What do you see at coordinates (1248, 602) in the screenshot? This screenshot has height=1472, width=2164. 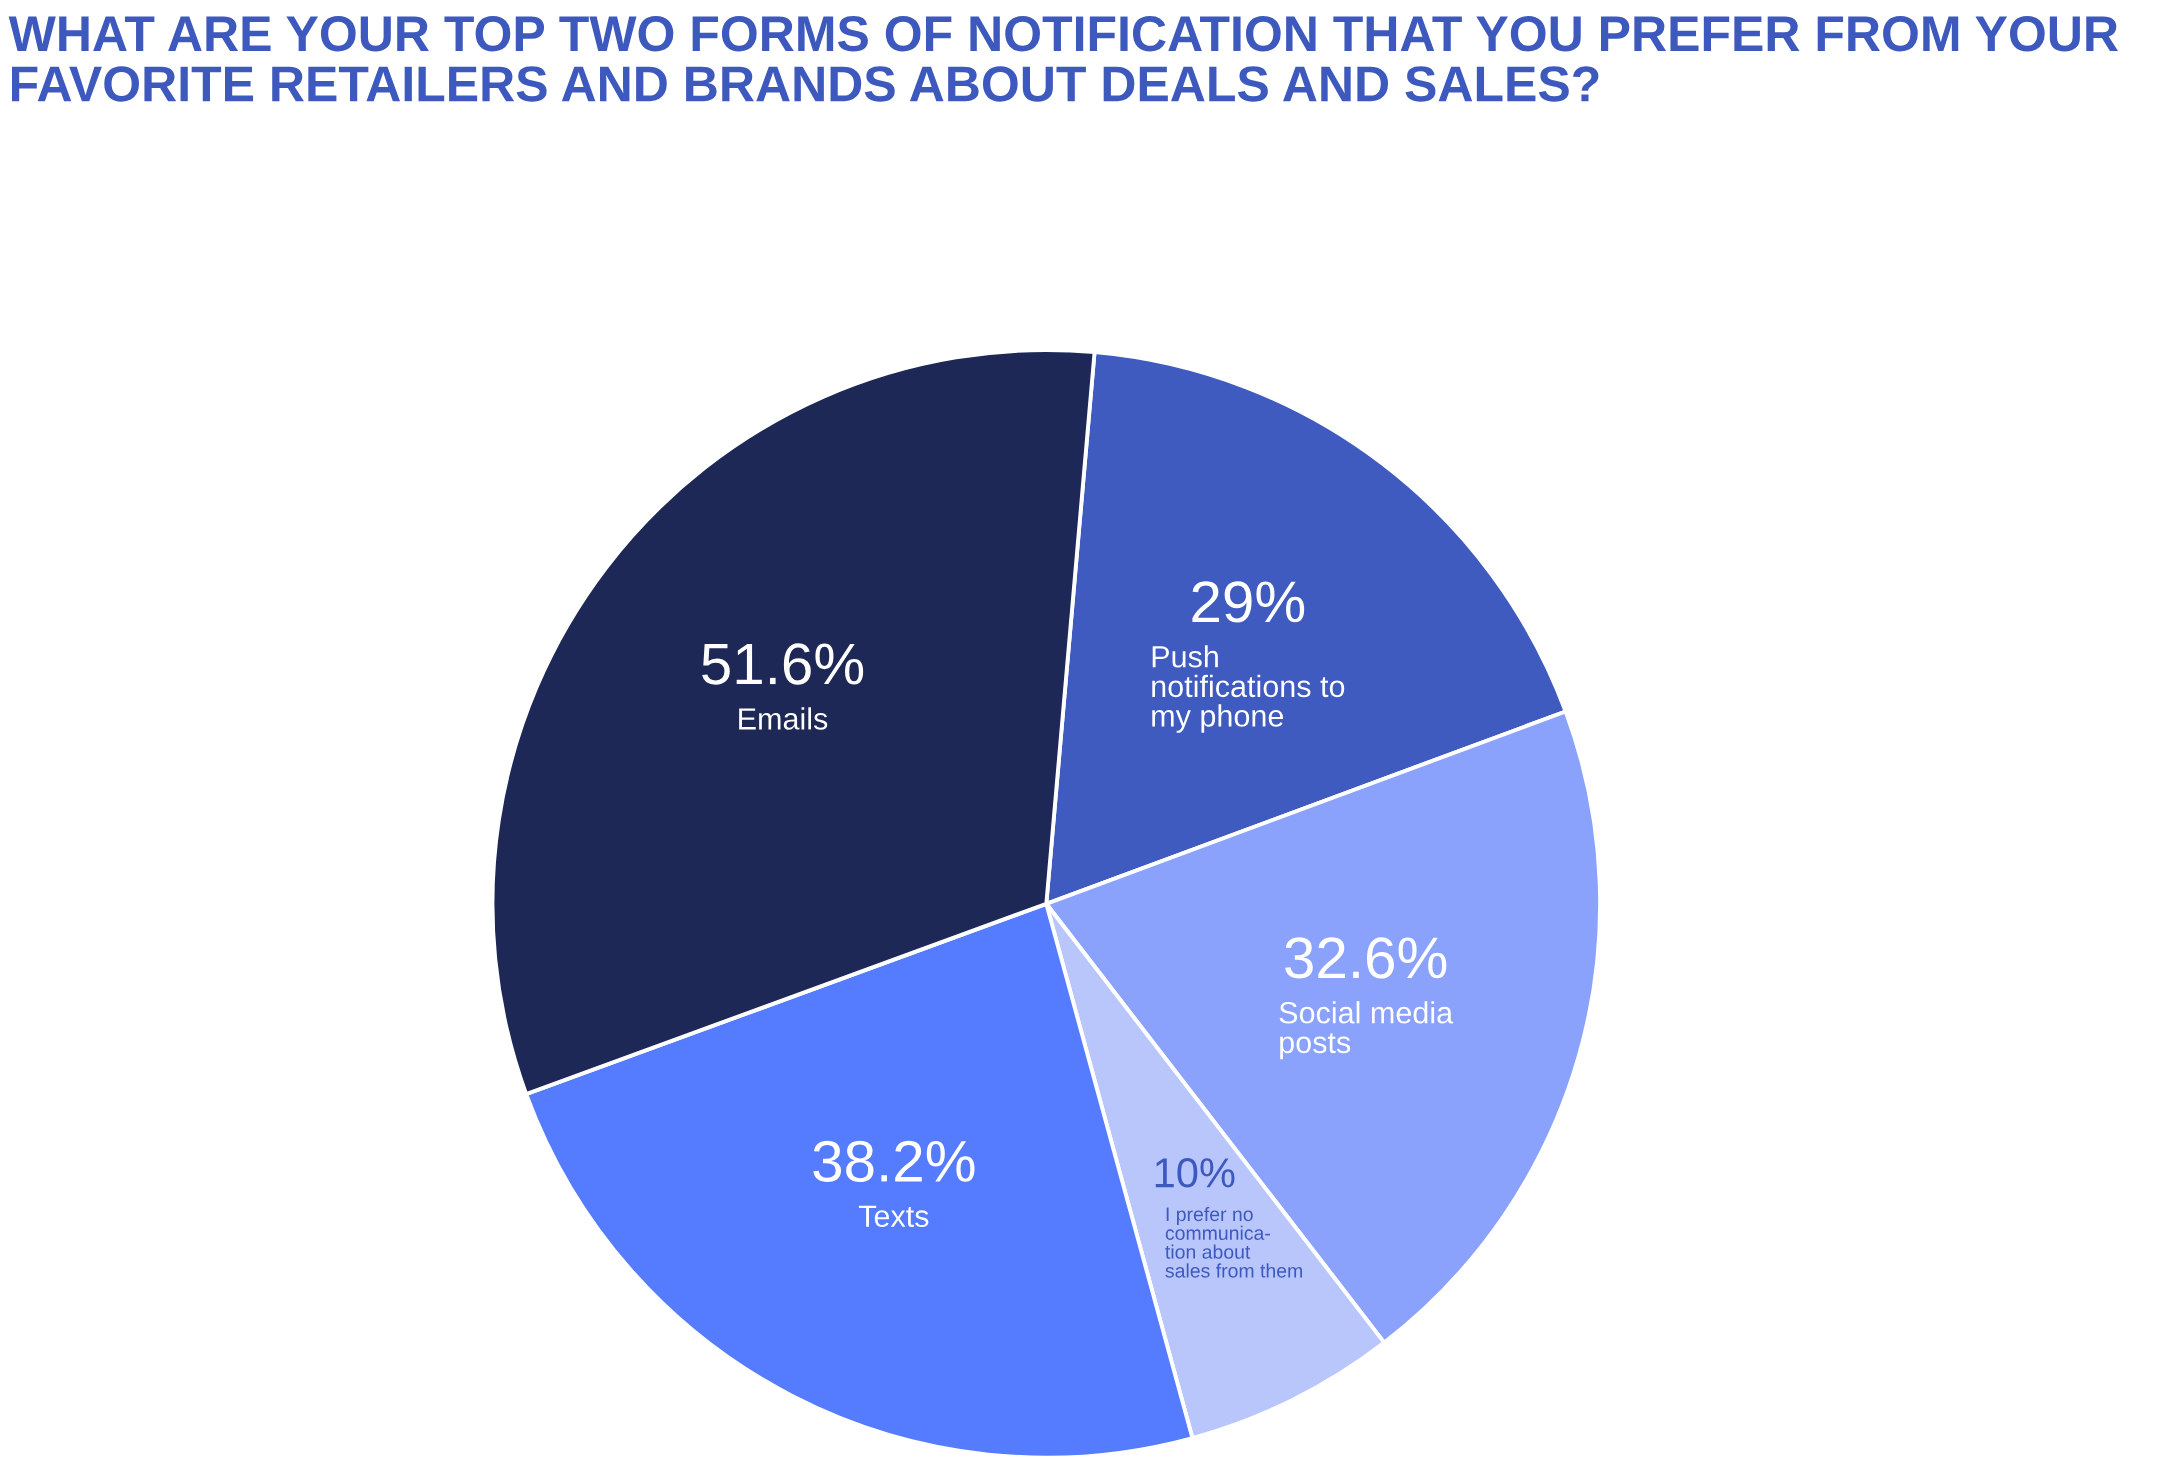 I see `data-label: 29%` at bounding box center [1248, 602].